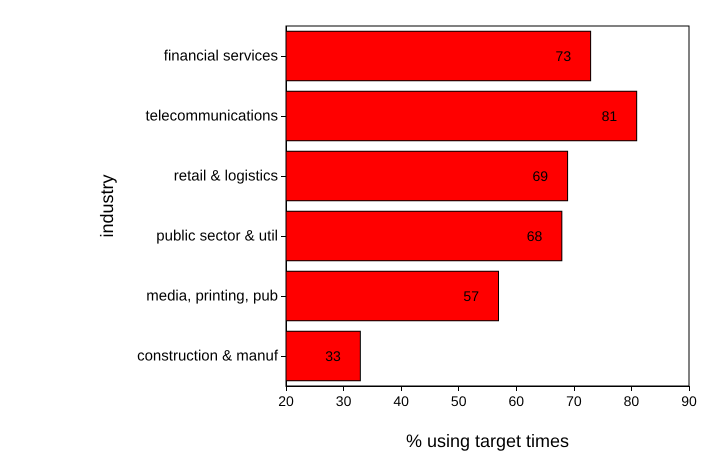 Image resolution: width=712 pixels, height=463 pixels. Describe the element at coordinates (534, 236) in the screenshot. I see `data-label: 68` at that location.